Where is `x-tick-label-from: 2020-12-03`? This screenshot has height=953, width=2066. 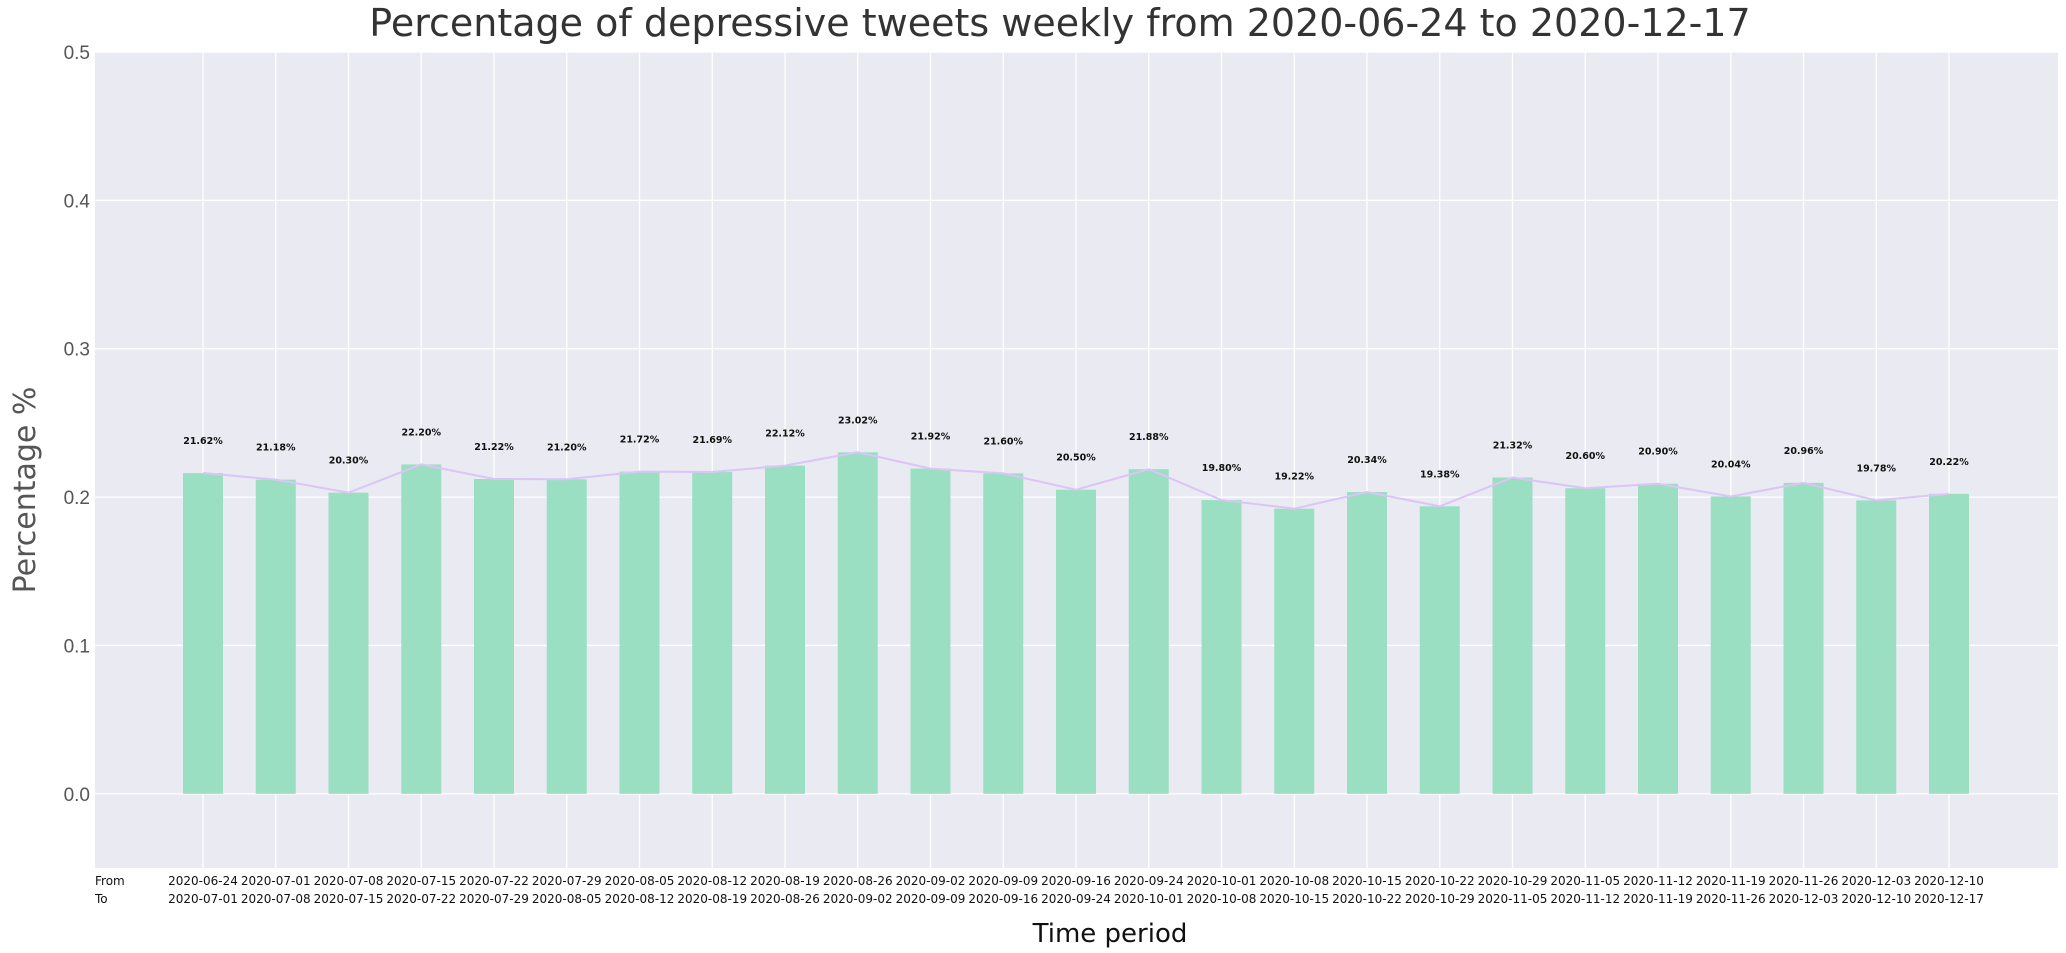
x-tick-label-from: 2020-12-03 is located at coordinates (1876, 881).